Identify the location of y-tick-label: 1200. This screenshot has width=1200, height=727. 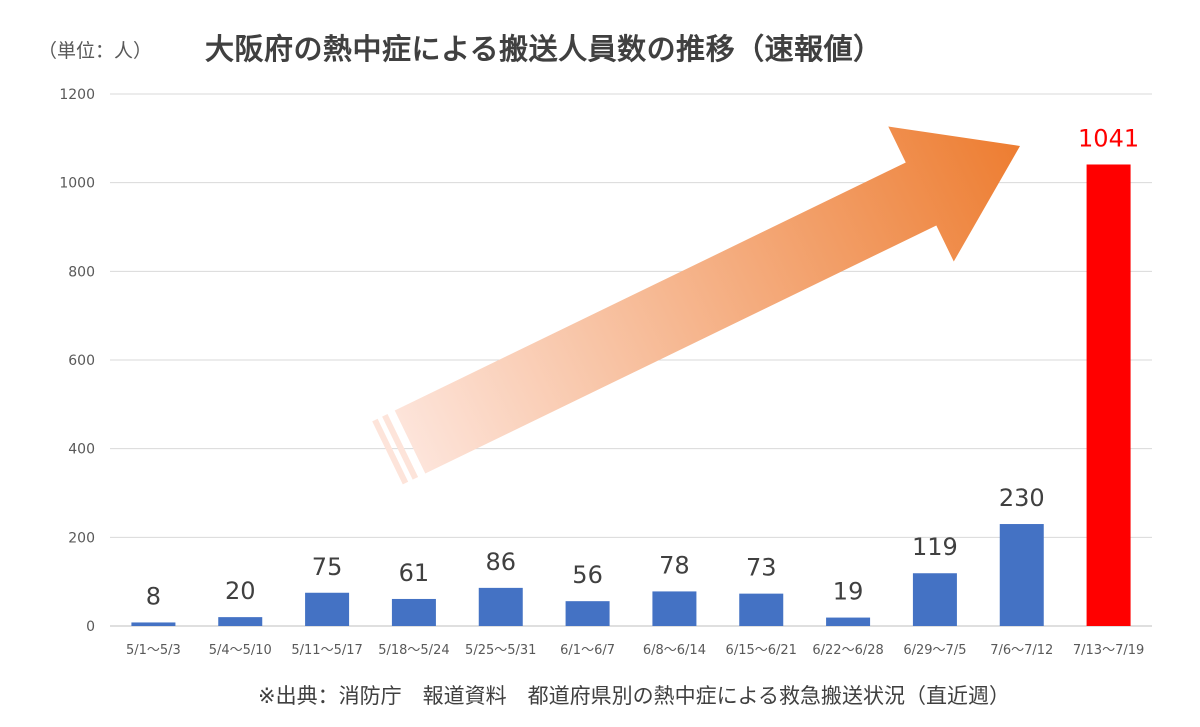
(77, 95).